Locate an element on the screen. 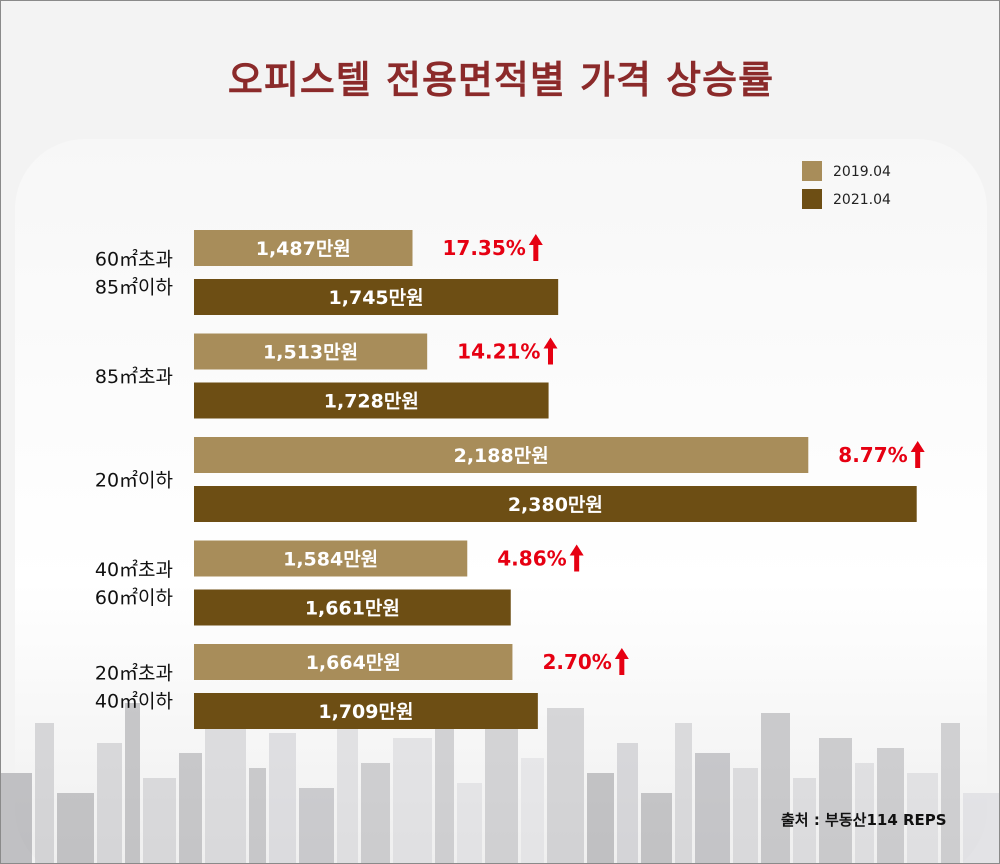 The height and width of the screenshot is (864, 1000). bar-2021.04-2 is located at coordinates (555, 504).